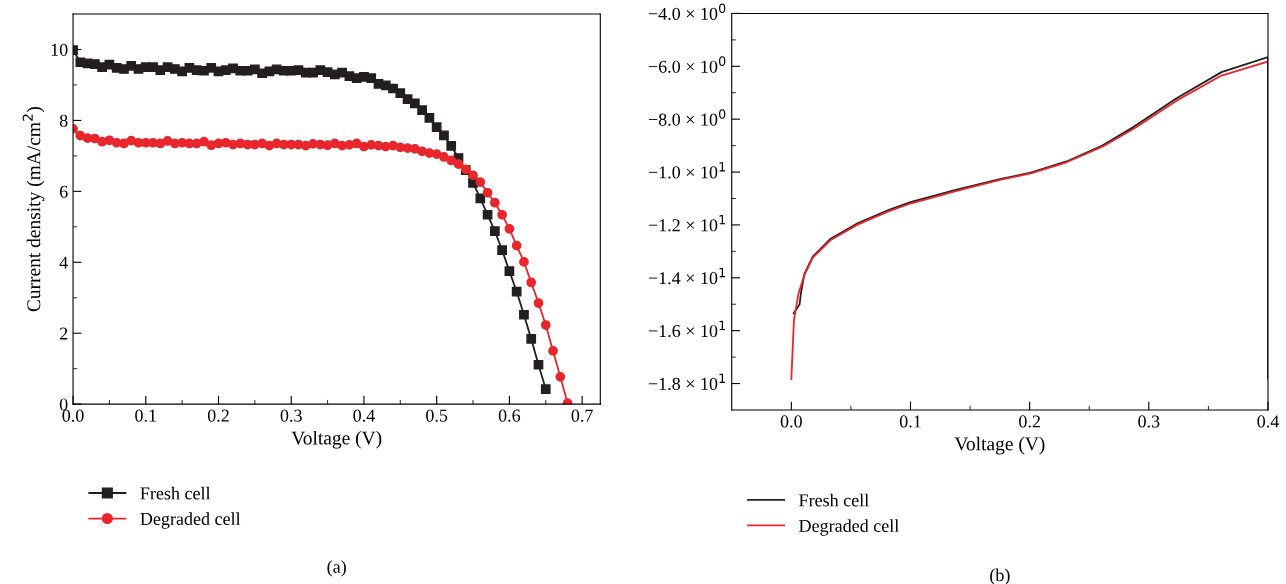 The width and height of the screenshot is (1286, 584). What do you see at coordinates (63, 333) in the screenshot?
I see `y-tick-label: 2` at bounding box center [63, 333].